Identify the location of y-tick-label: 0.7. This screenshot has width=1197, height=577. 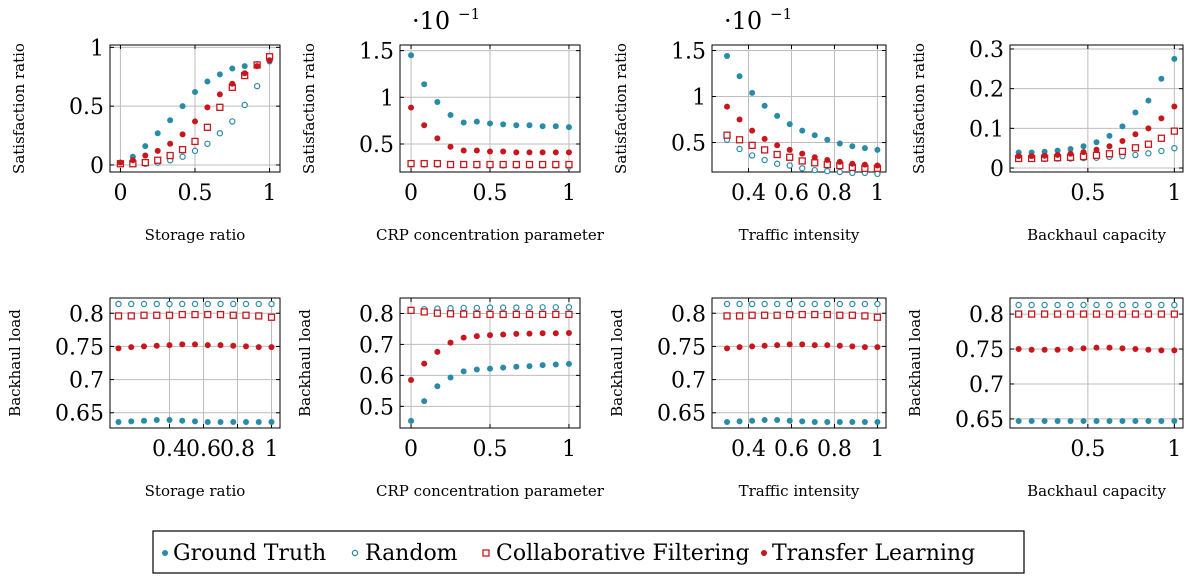
(688, 381).